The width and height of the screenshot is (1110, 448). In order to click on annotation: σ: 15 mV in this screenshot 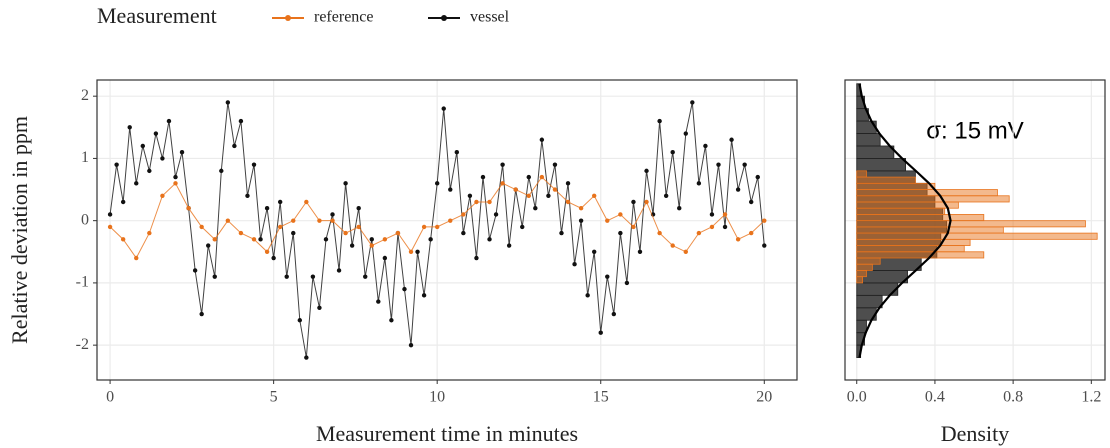, I will do `click(975, 130)`.